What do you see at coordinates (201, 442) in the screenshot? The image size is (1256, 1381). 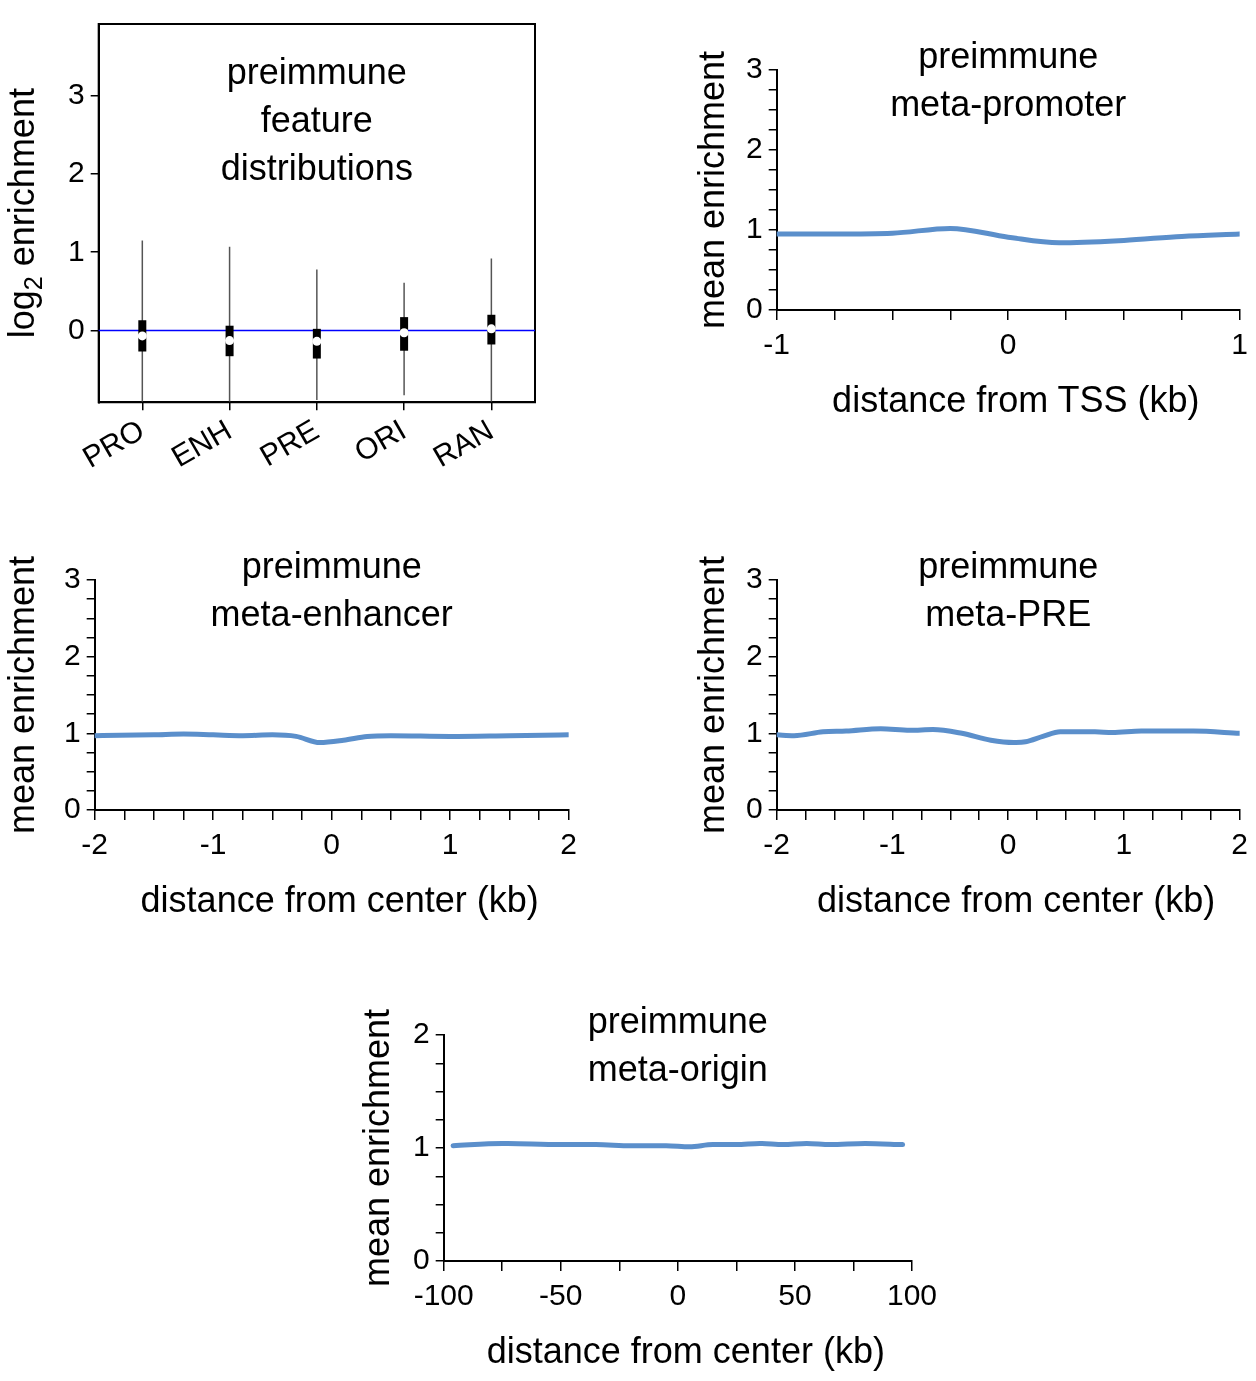 I see `x-tick-label: ENH` at bounding box center [201, 442].